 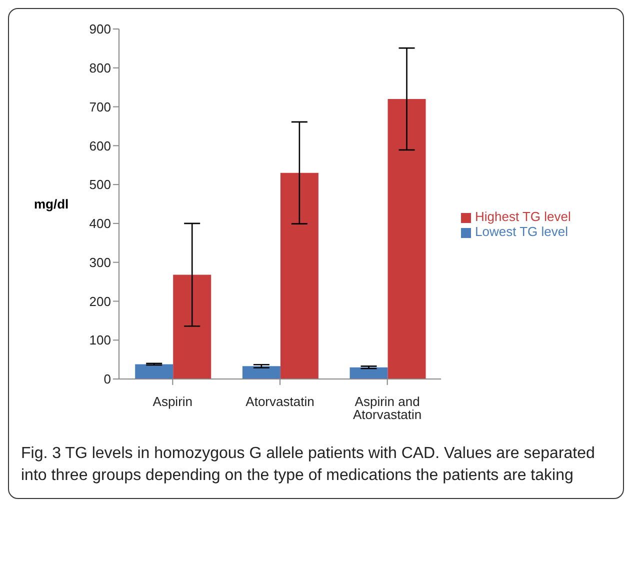 What do you see at coordinates (521, 231) in the screenshot?
I see `legend-label: Lowest TG level` at bounding box center [521, 231].